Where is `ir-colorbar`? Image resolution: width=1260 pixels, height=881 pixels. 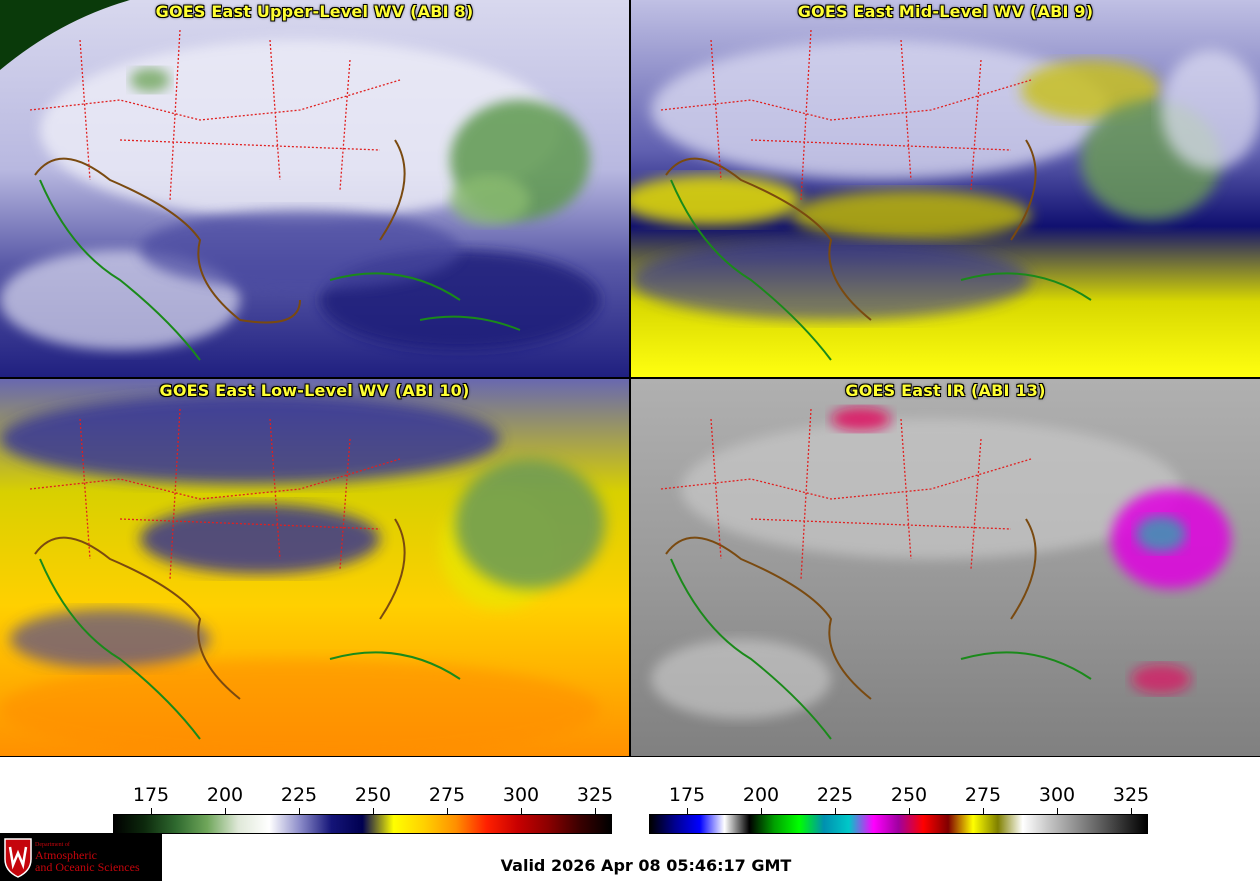
ir-colorbar is located at coordinates (898, 824).